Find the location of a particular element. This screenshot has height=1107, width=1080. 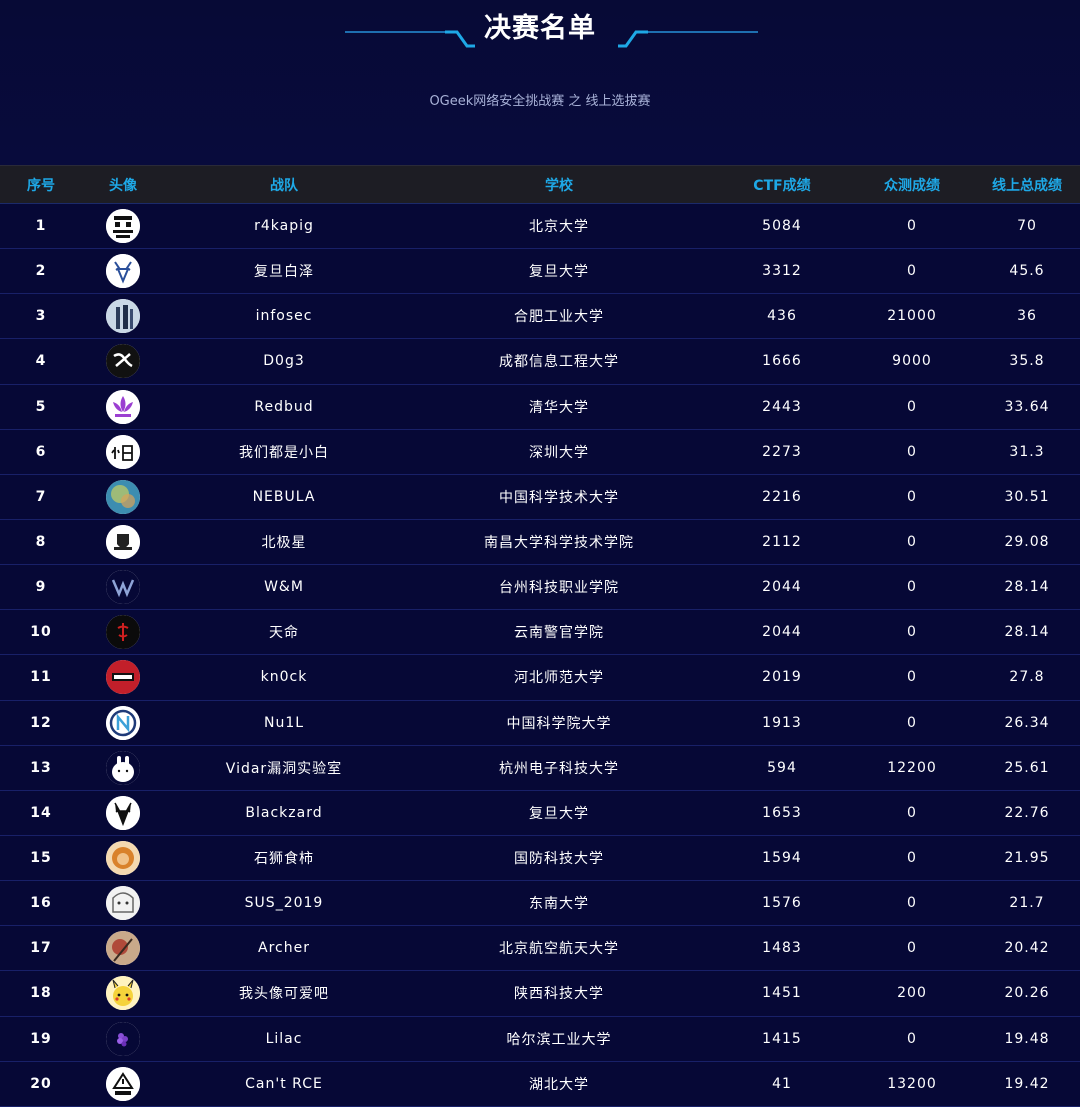

team-name-cell: infosec is located at coordinates (284, 316).